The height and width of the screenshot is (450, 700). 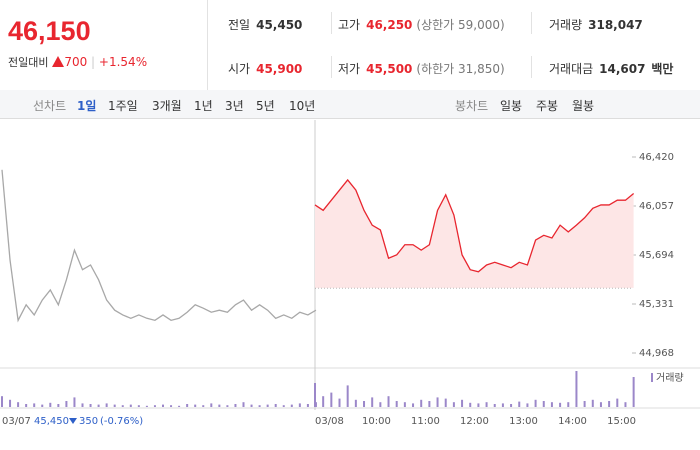 What do you see at coordinates (547, 106) in the screenshot?
I see `tab: 주봉` at bounding box center [547, 106].